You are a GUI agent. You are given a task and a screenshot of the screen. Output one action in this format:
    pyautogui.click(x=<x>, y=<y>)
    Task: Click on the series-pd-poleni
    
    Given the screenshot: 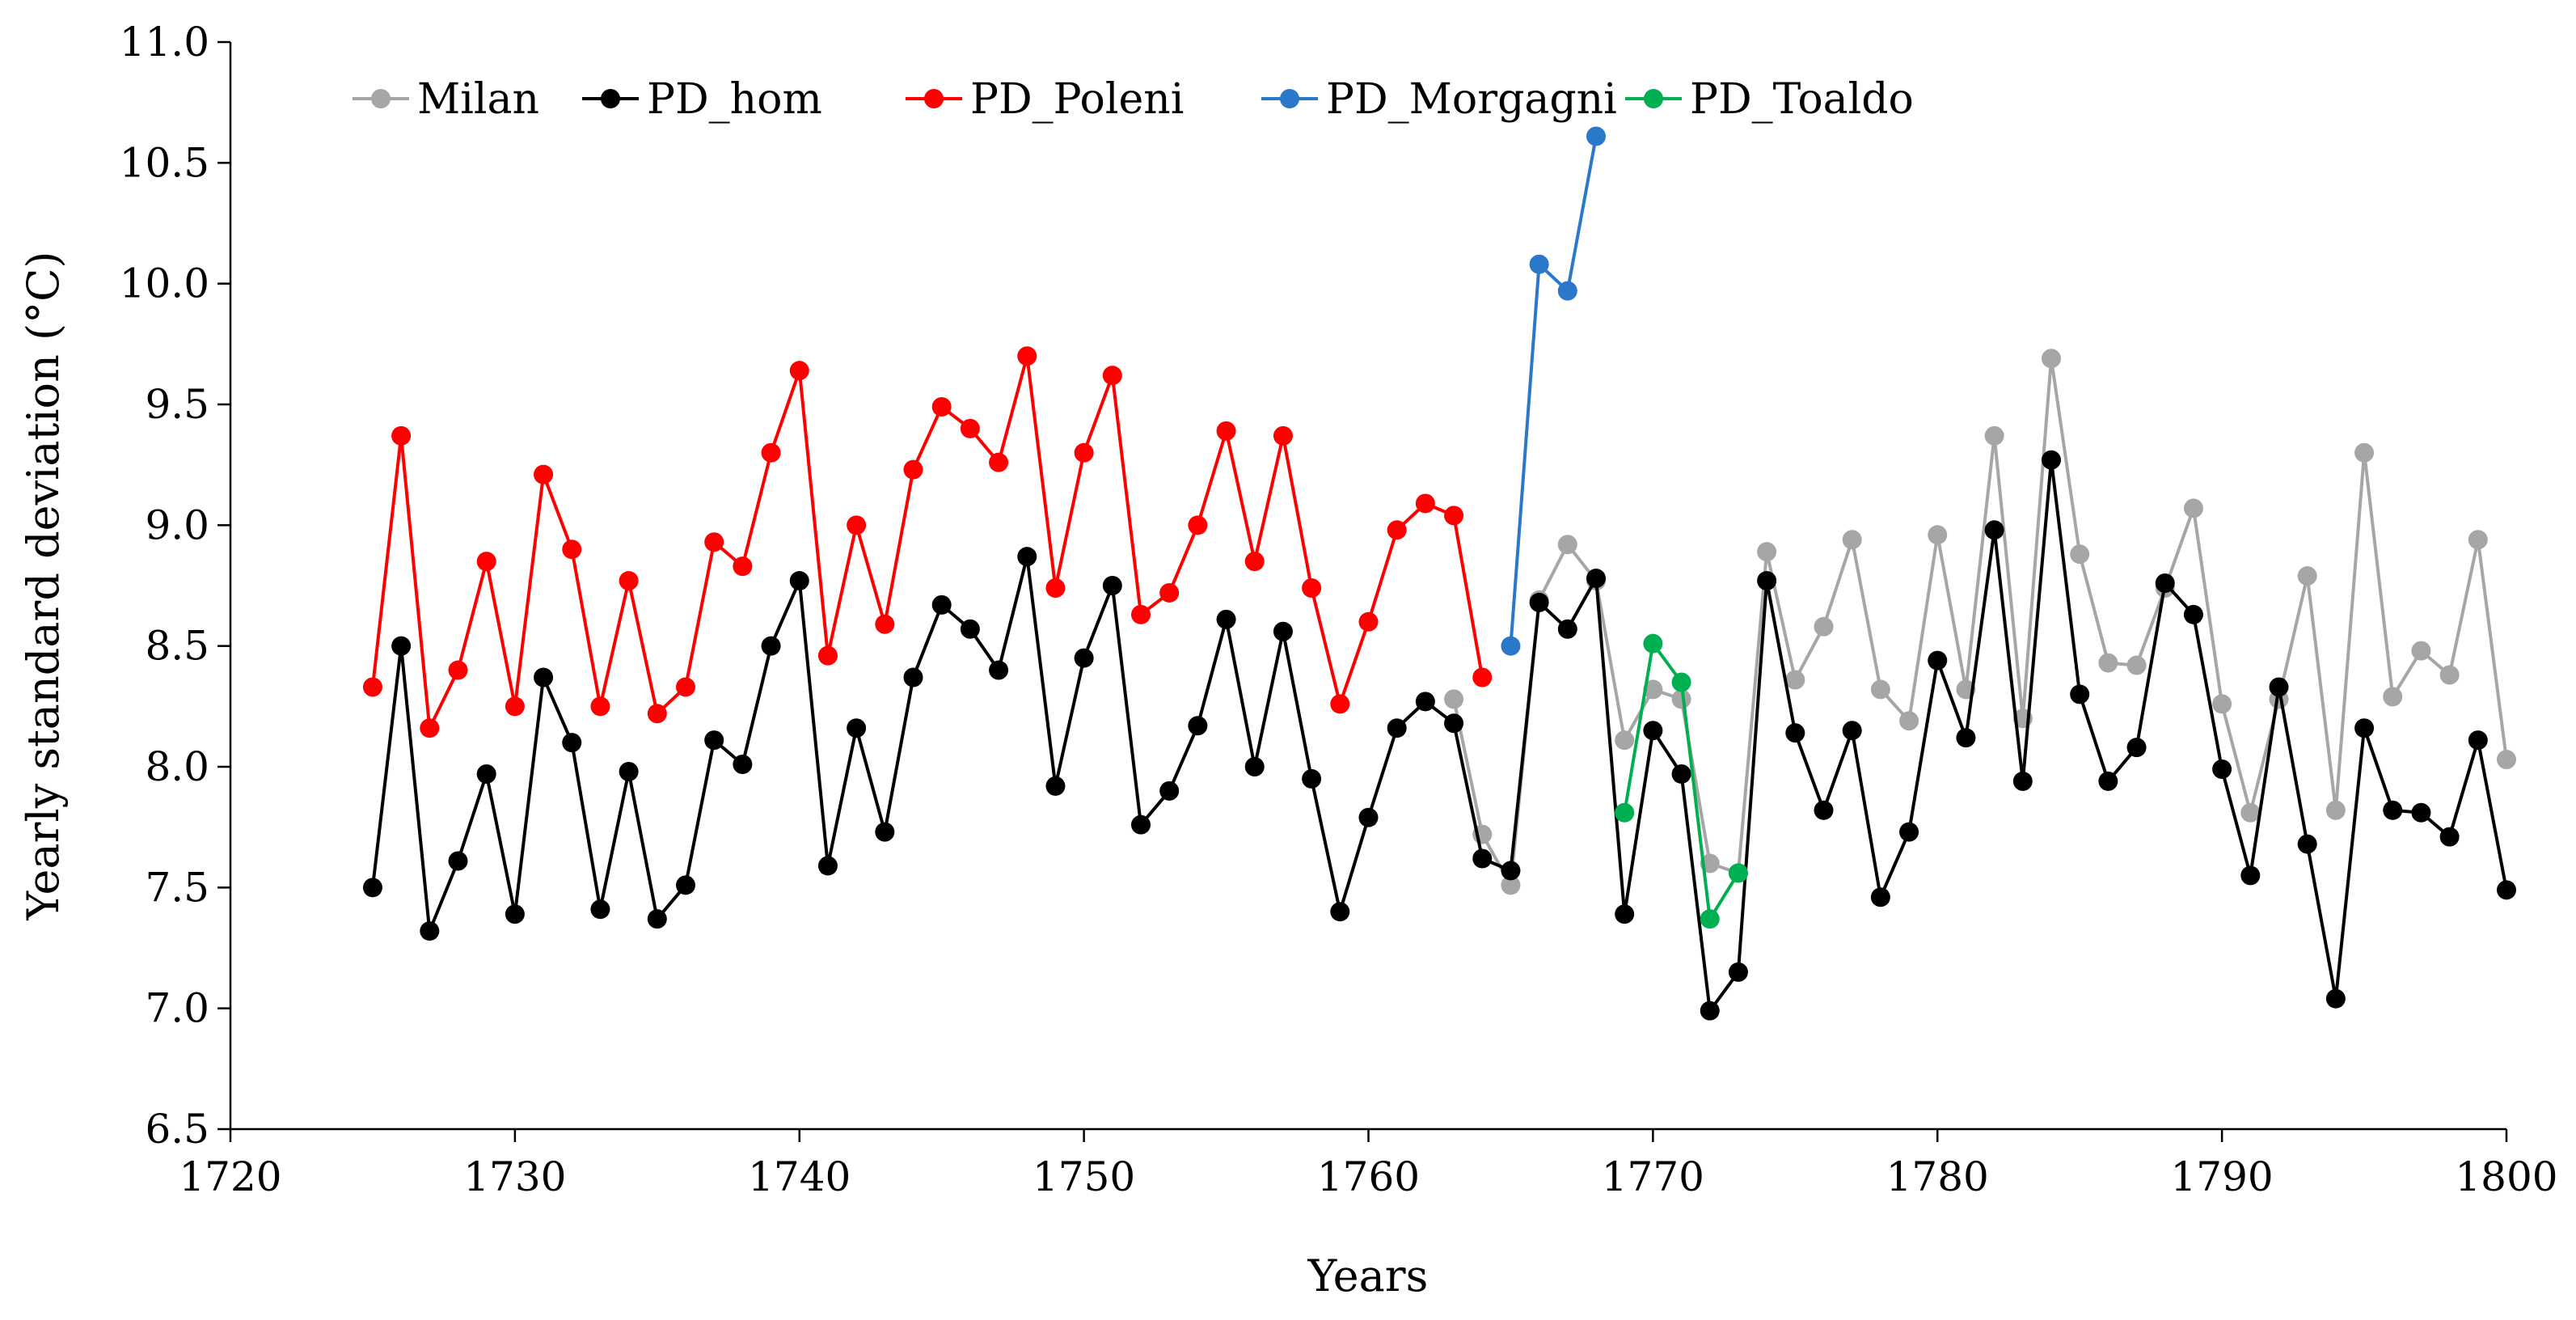 What is the action you would take?
    pyautogui.click(x=927, y=542)
    